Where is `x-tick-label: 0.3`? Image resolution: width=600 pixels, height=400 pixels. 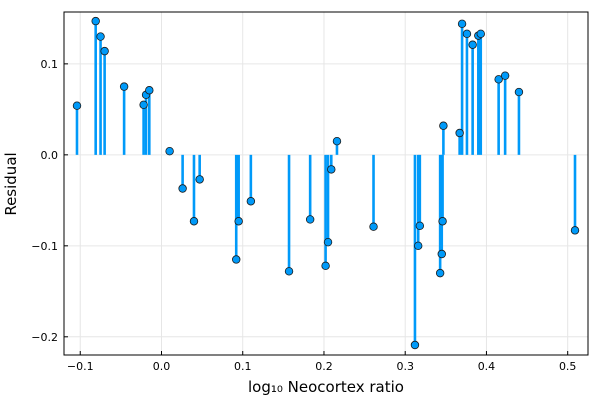 x-tick-label: 0.3 is located at coordinates (405, 366).